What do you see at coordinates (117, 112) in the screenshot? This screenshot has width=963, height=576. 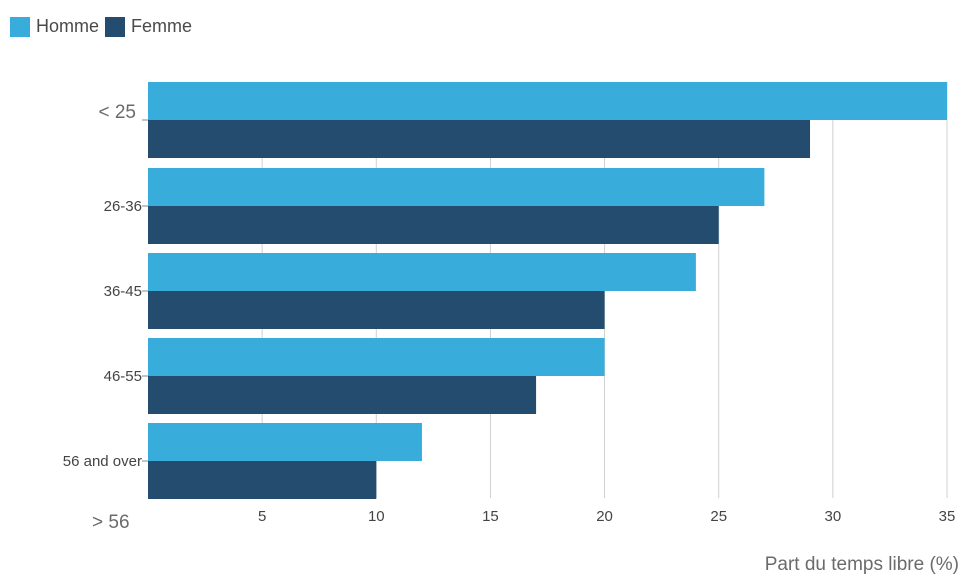 I see `category-label-0: < 25` at bounding box center [117, 112].